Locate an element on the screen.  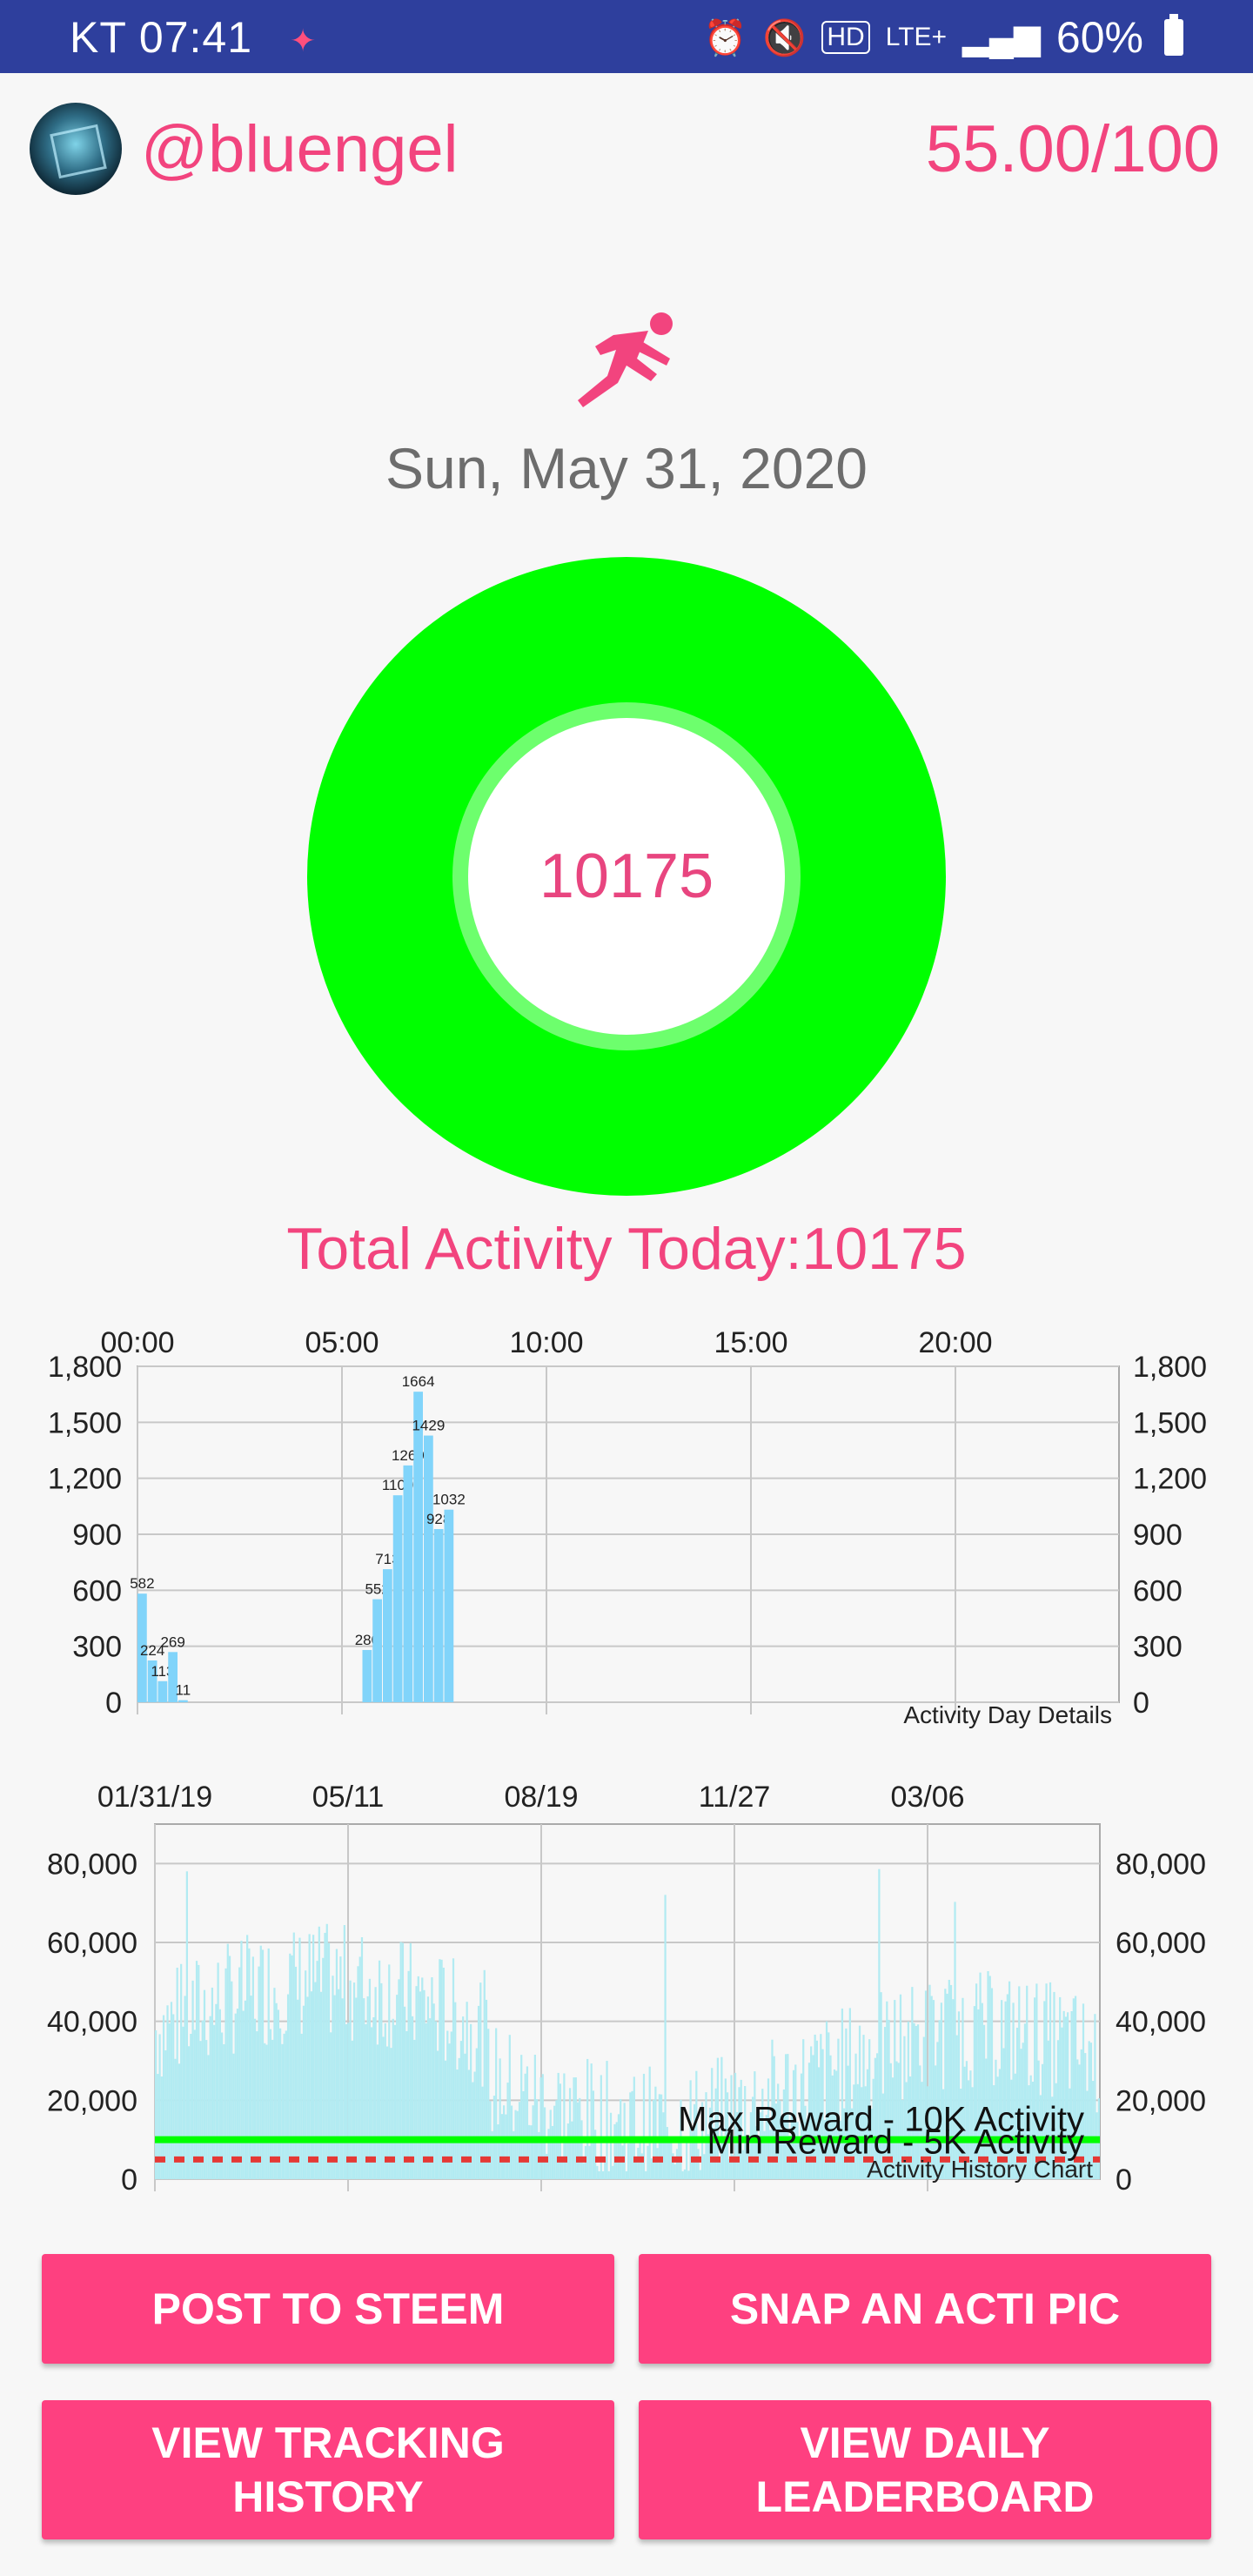
total-activity-label: Total Activity Today:10175 is located at coordinates (626, 1249).